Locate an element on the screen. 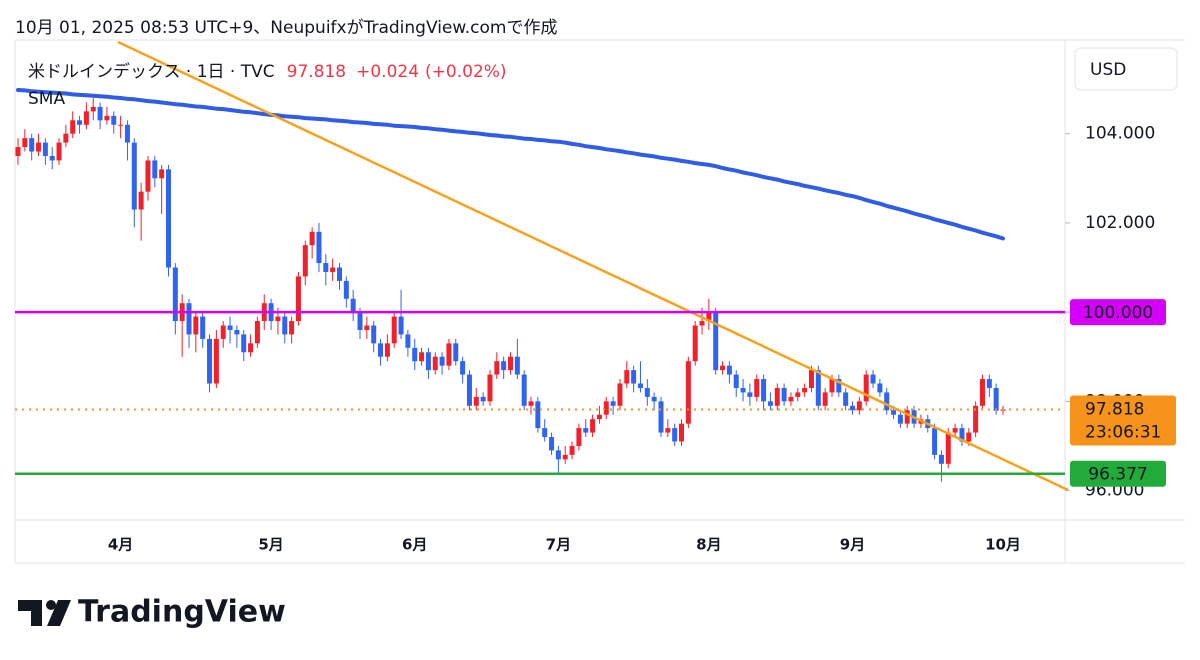 The width and height of the screenshot is (1200, 660). legend-symbol: 米ドルインデックス · 1日 · TVC is located at coordinates (151, 71).